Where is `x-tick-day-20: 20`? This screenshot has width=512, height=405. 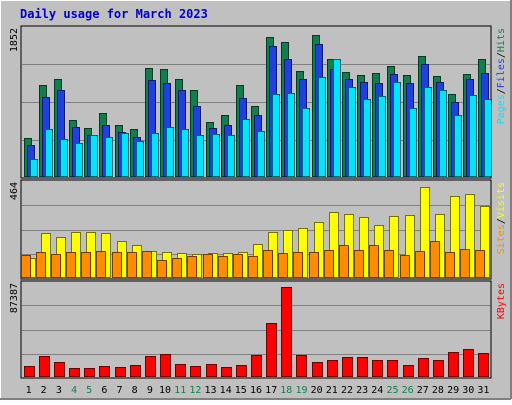 x-tick-day-20: 20 is located at coordinates (317, 390).